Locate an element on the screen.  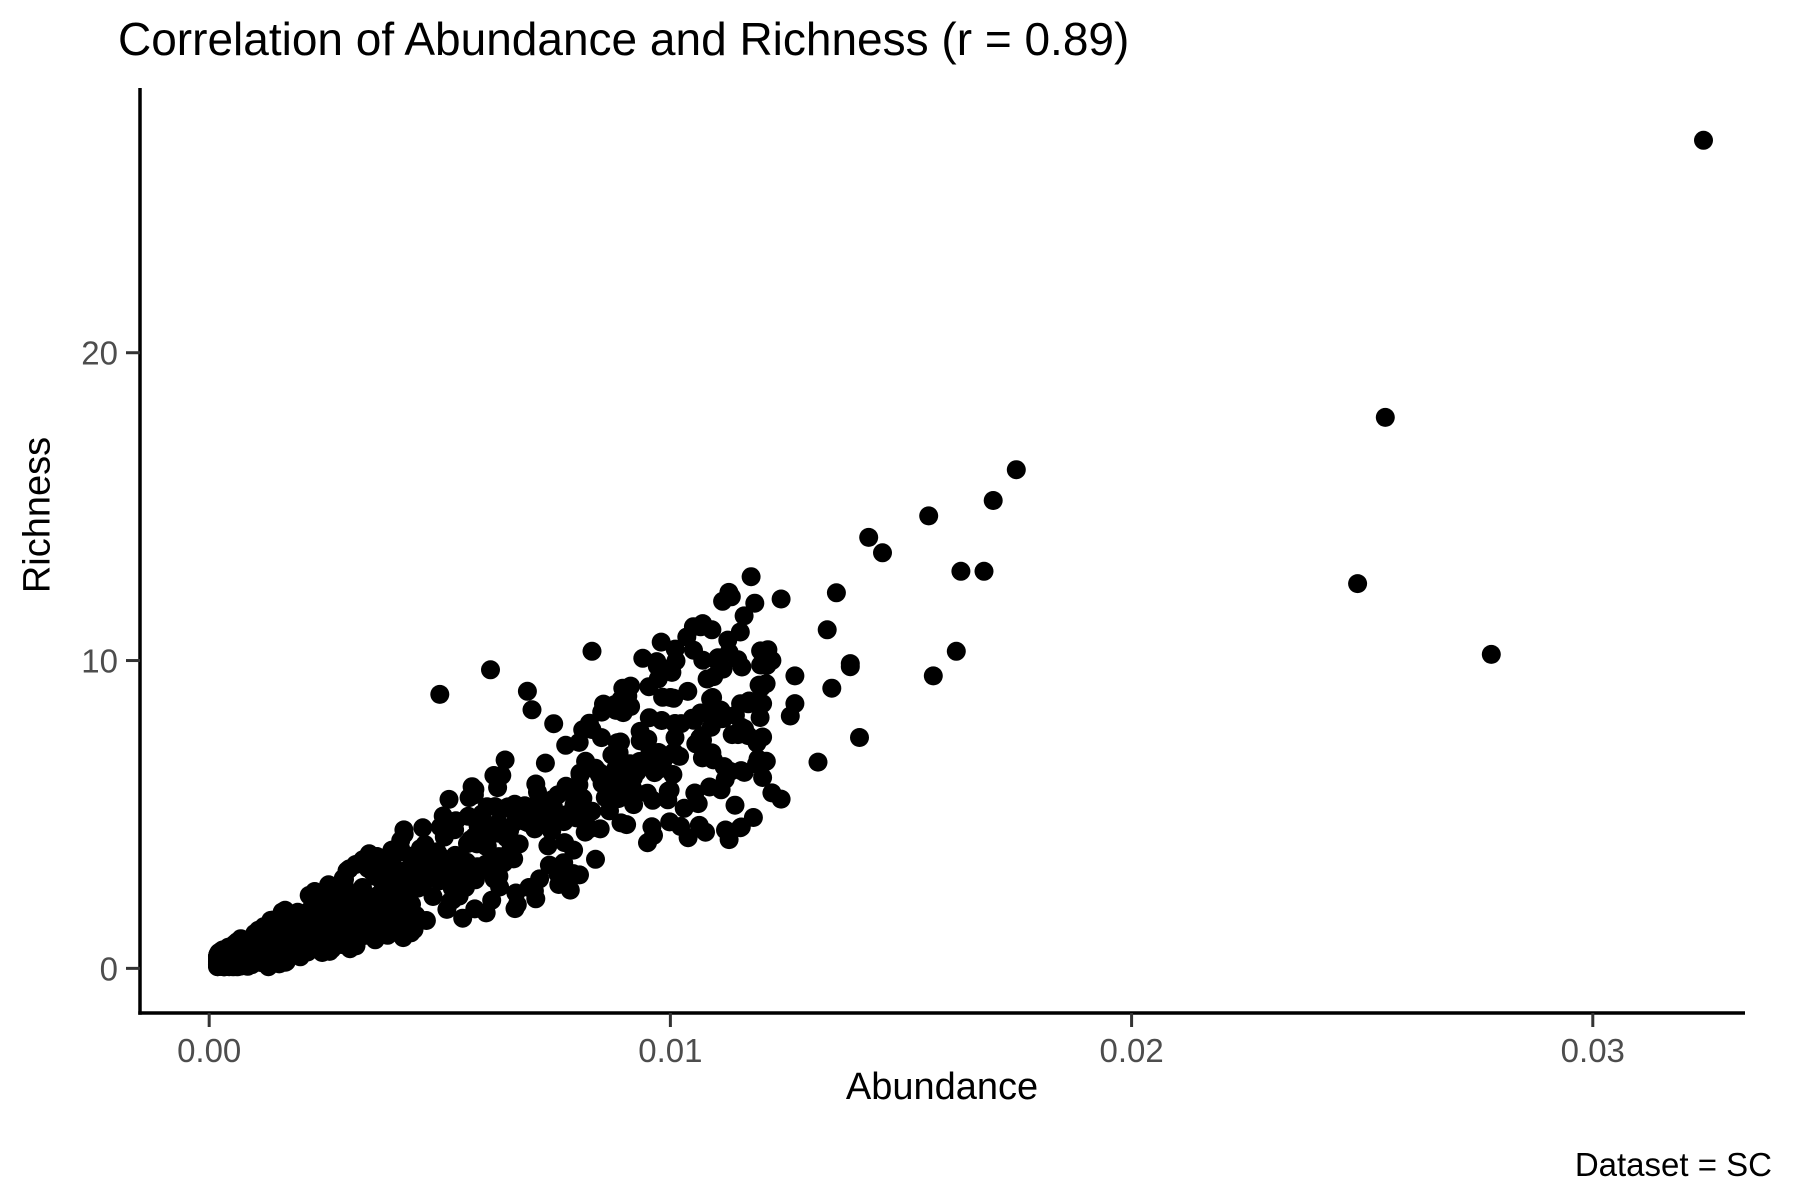
x-axis-ticks: 0.00 0.01 0.02 0.03 is located at coordinates (901, 1041).